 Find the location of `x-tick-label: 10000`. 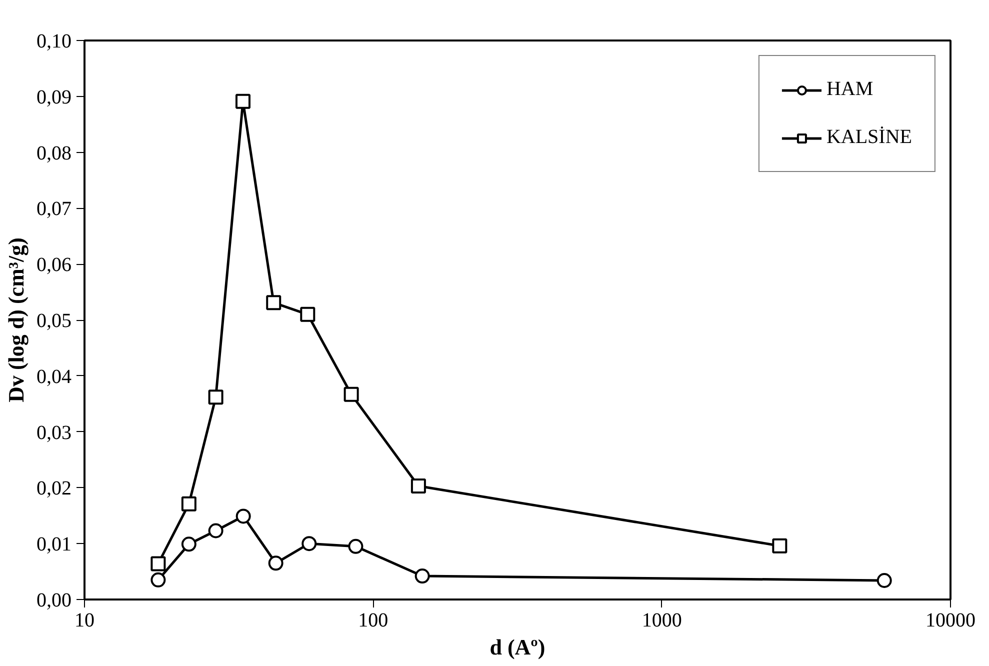

x-tick-label: 10000 is located at coordinates (951, 621).